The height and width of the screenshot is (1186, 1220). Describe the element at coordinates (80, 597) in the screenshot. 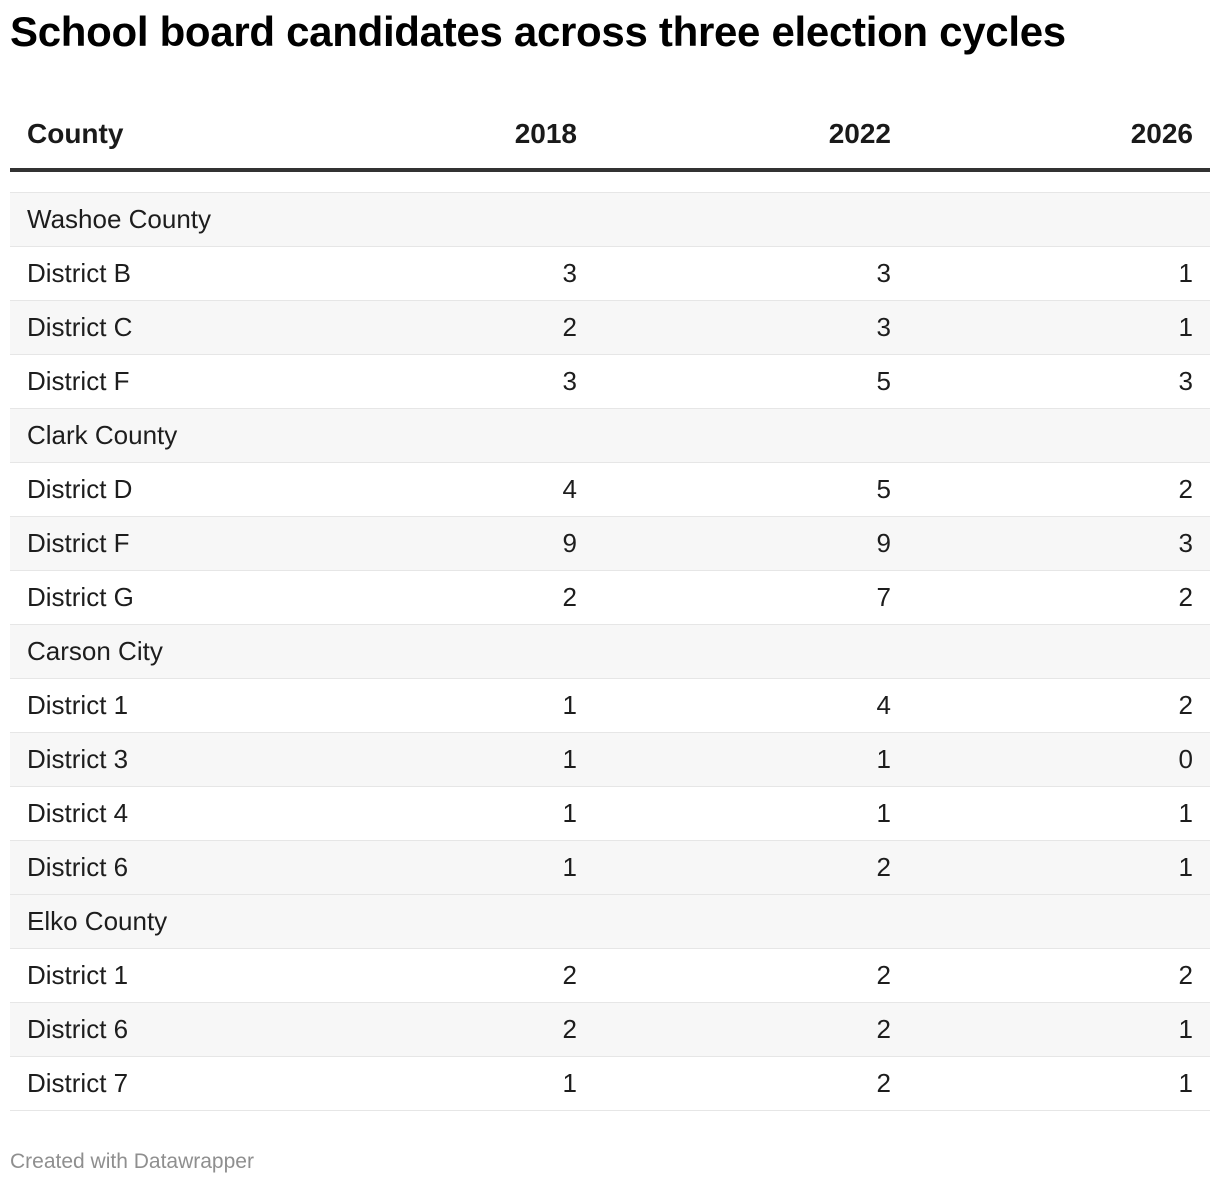

I see `district-label: District G` at that location.